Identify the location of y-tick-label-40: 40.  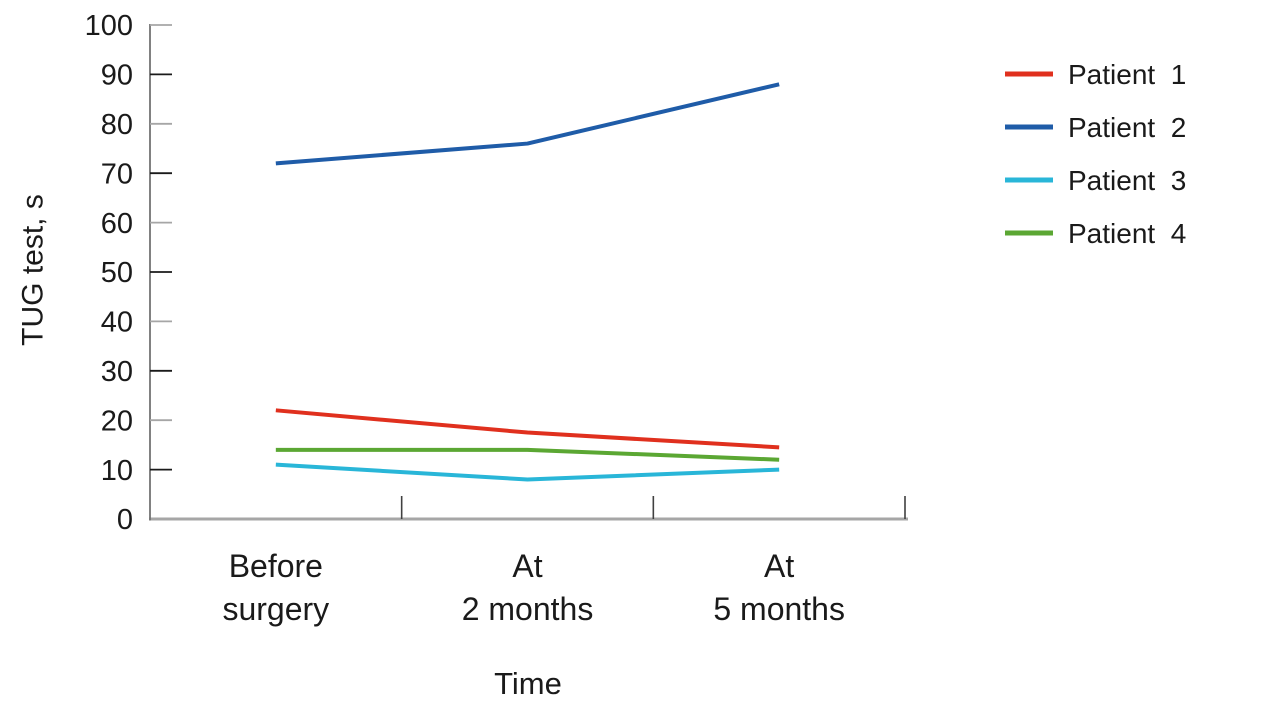
(117, 323).